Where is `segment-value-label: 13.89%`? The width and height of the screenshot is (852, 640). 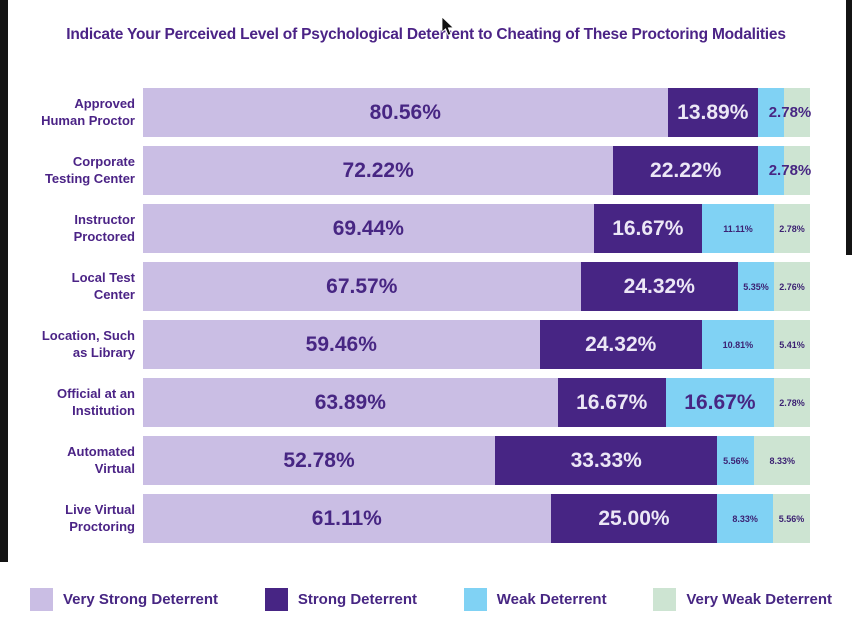 segment-value-label: 13.89% is located at coordinates (713, 112).